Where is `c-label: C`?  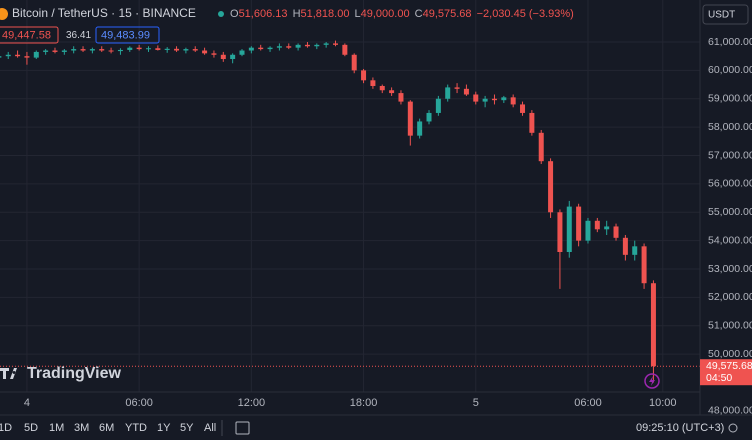
c-label: C is located at coordinates (419, 14).